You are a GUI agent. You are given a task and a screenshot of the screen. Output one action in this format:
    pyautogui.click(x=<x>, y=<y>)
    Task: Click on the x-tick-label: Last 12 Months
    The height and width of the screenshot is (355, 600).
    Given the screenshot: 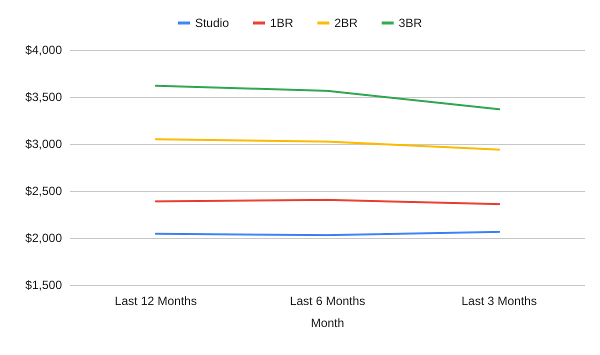 What is the action you would take?
    pyautogui.click(x=155, y=301)
    